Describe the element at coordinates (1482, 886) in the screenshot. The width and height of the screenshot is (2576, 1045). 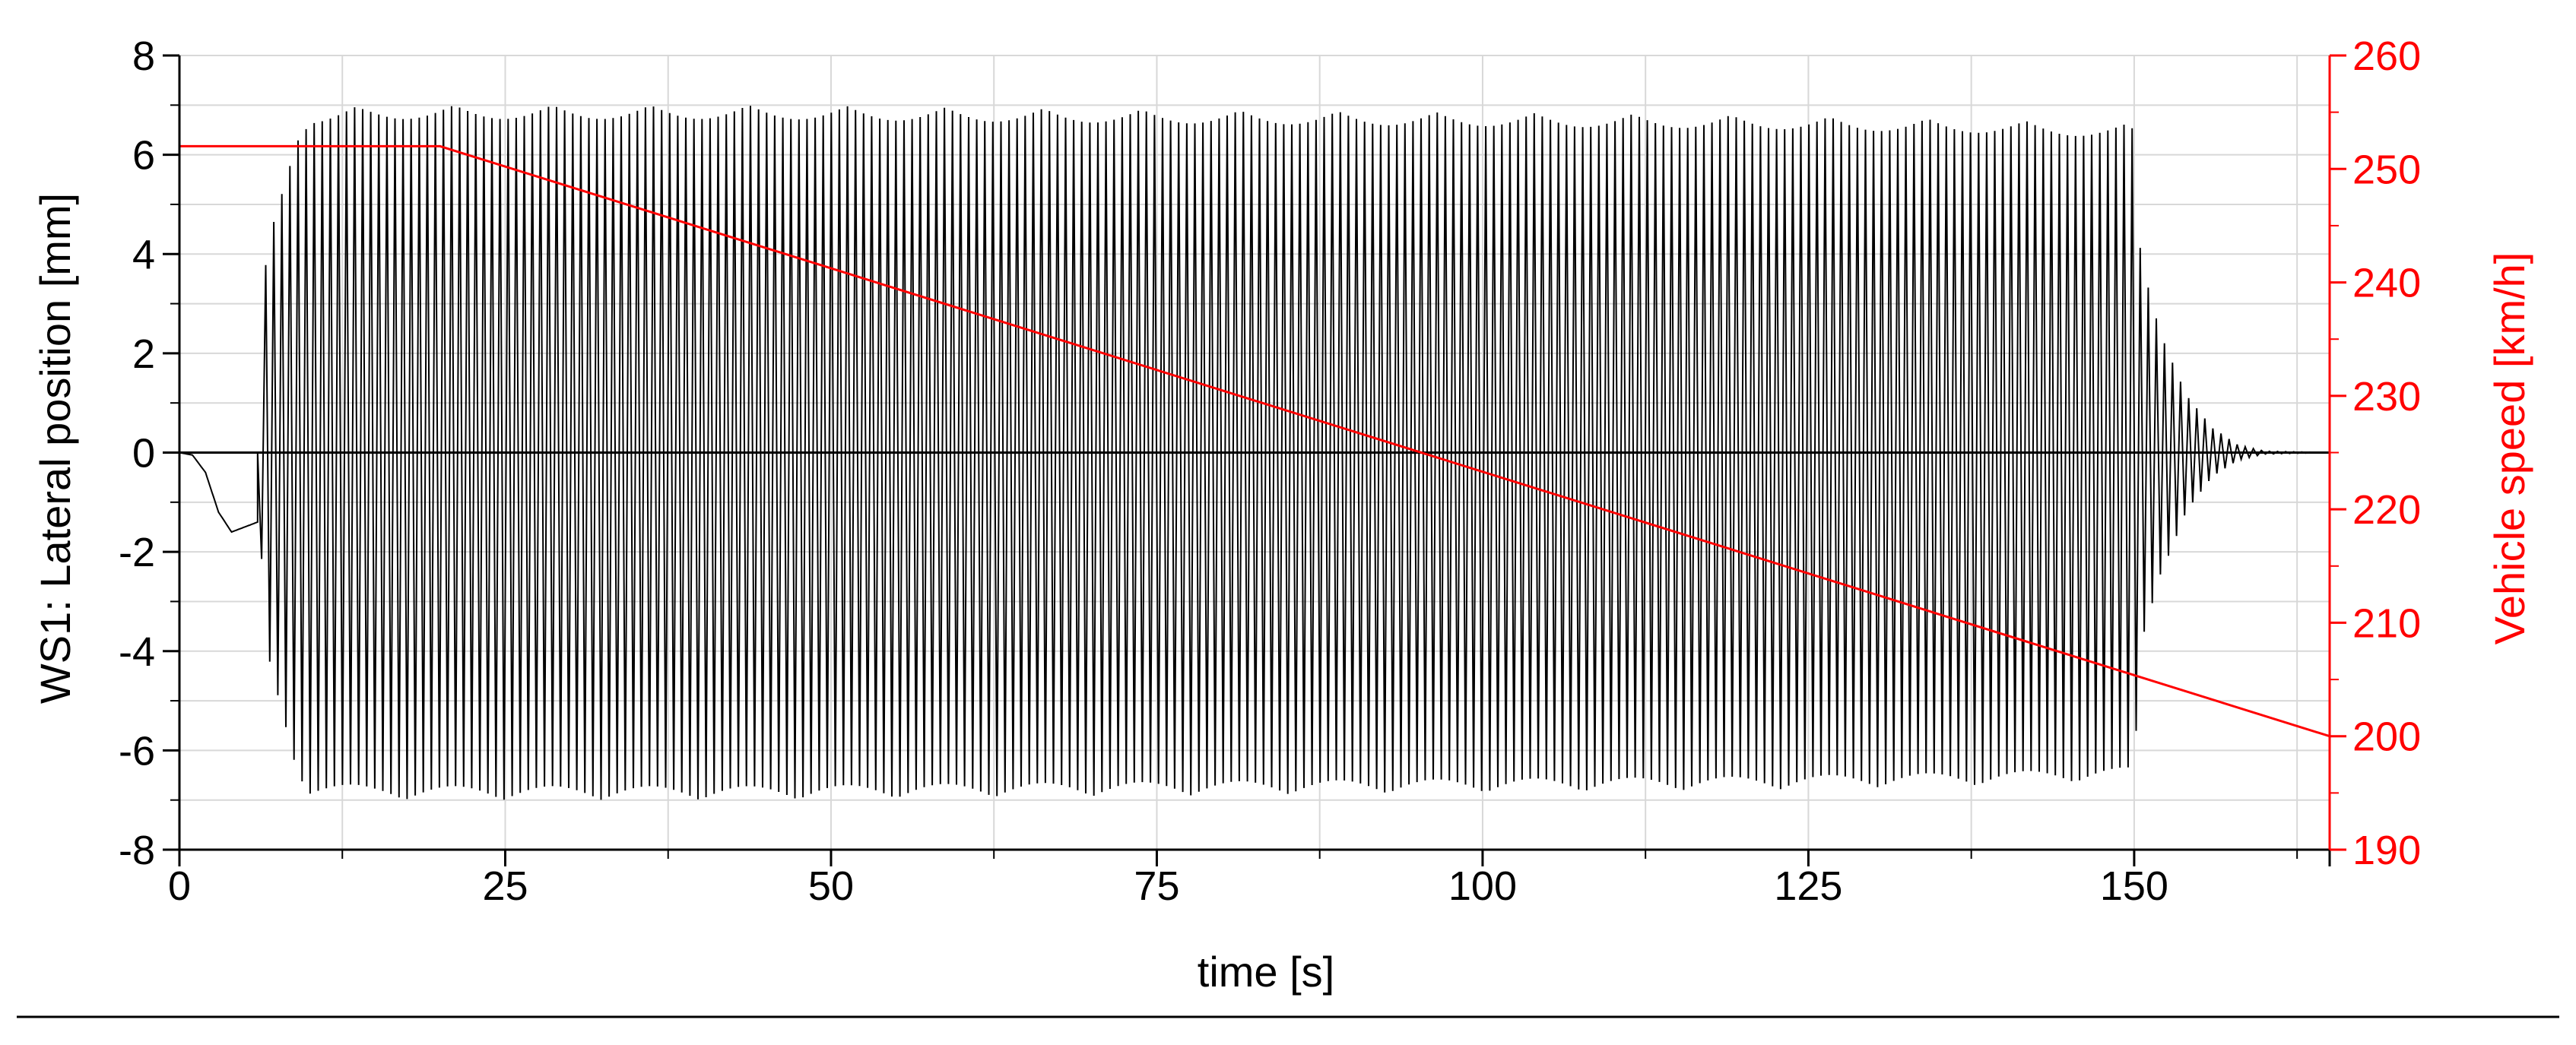
I see `x-tick-label: 100` at that location.